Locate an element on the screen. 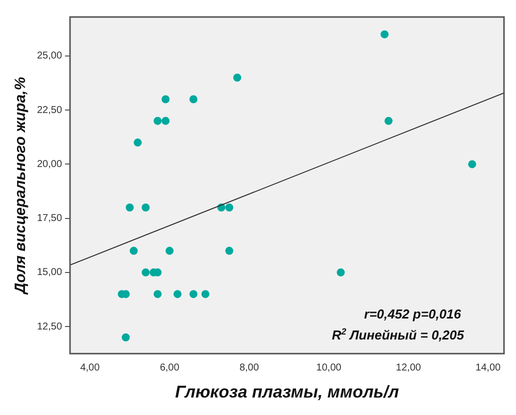  x-tick-label: 8,00 is located at coordinates (249, 368).